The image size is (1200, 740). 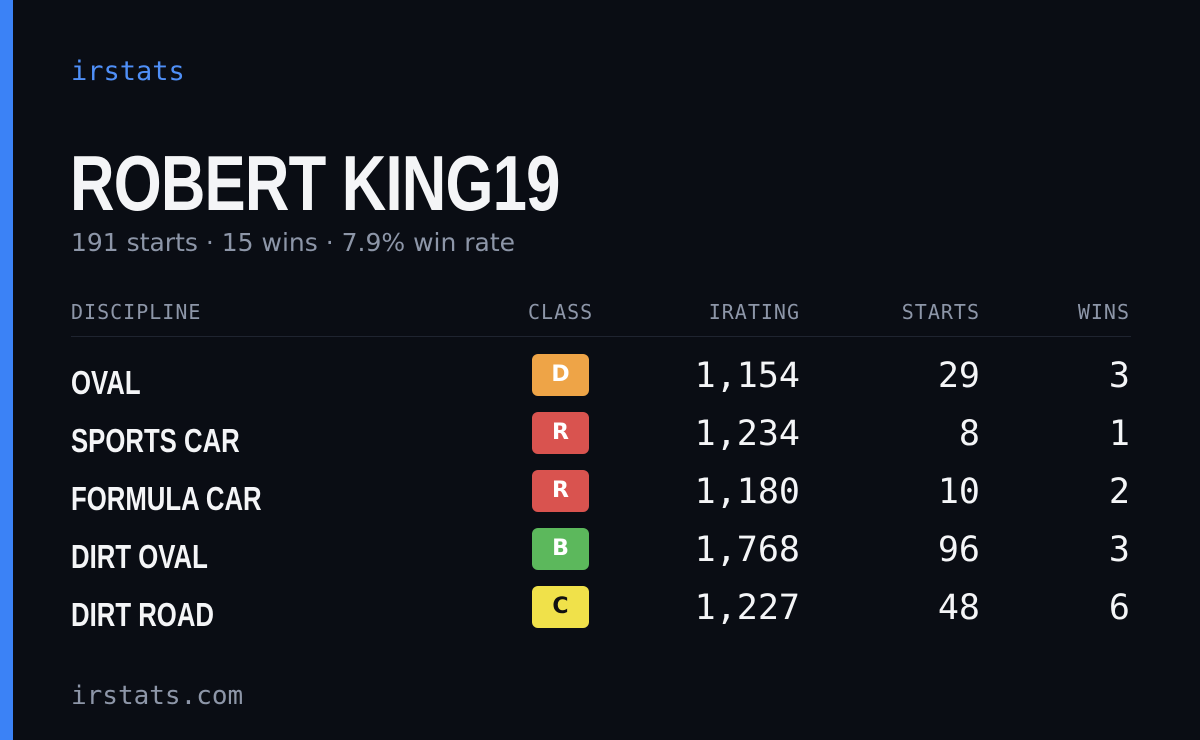 What do you see at coordinates (139, 556) in the screenshot?
I see `row-discipline: DIRT OVAL` at bounding box center [139, 556].